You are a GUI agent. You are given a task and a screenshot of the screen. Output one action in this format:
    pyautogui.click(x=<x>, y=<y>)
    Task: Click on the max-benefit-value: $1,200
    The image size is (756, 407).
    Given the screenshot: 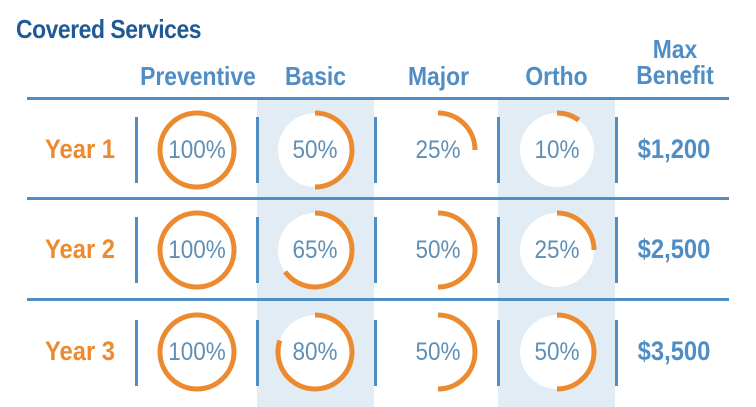 What is the action you would take?
    pyautogui.click(x=674, y=149)
    